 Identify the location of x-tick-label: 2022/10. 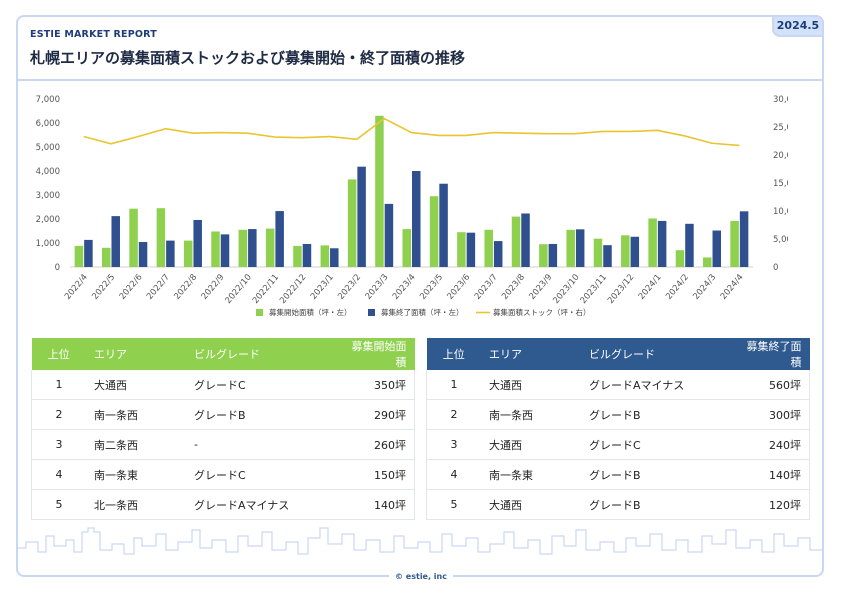
(239, 289).